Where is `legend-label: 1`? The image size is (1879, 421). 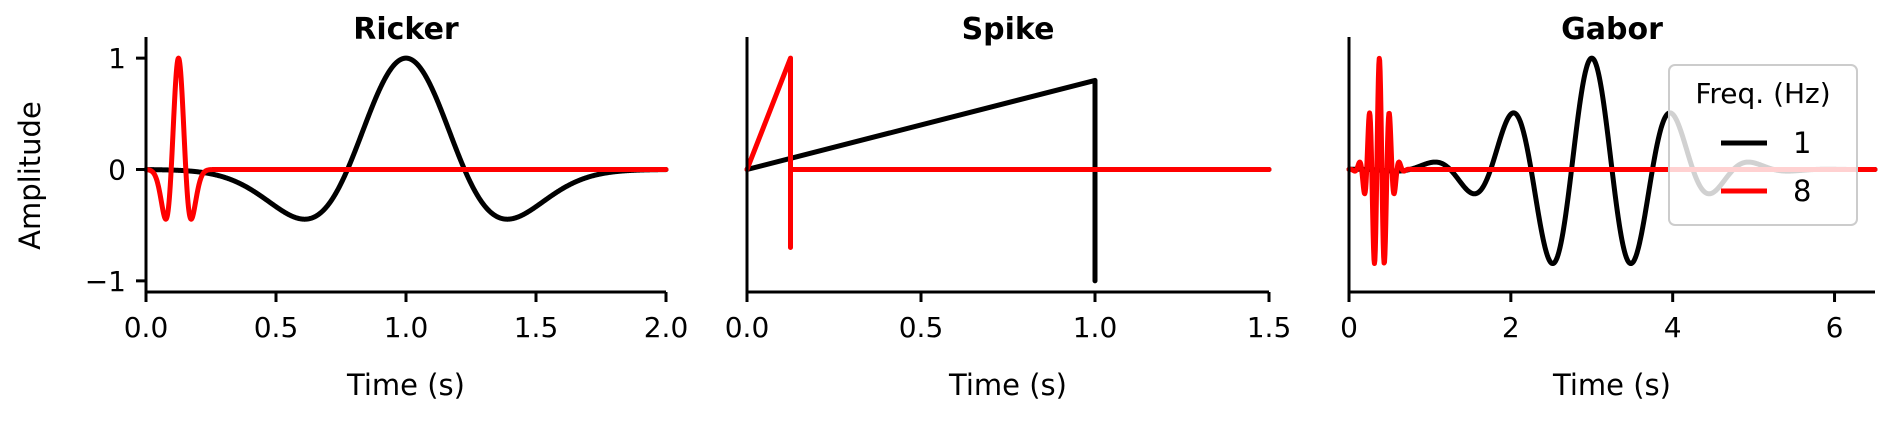
legend-label: 1 is located at coordinates (1802, 143).